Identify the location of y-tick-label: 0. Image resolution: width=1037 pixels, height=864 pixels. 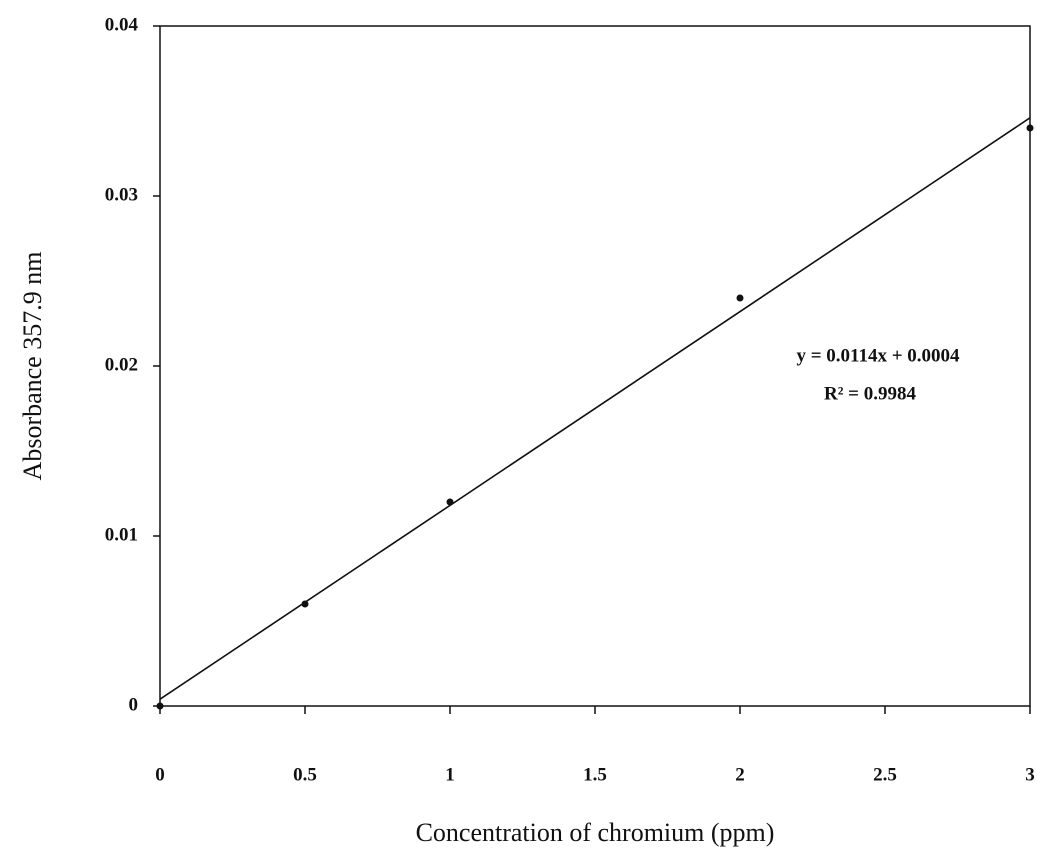
(134, 704).